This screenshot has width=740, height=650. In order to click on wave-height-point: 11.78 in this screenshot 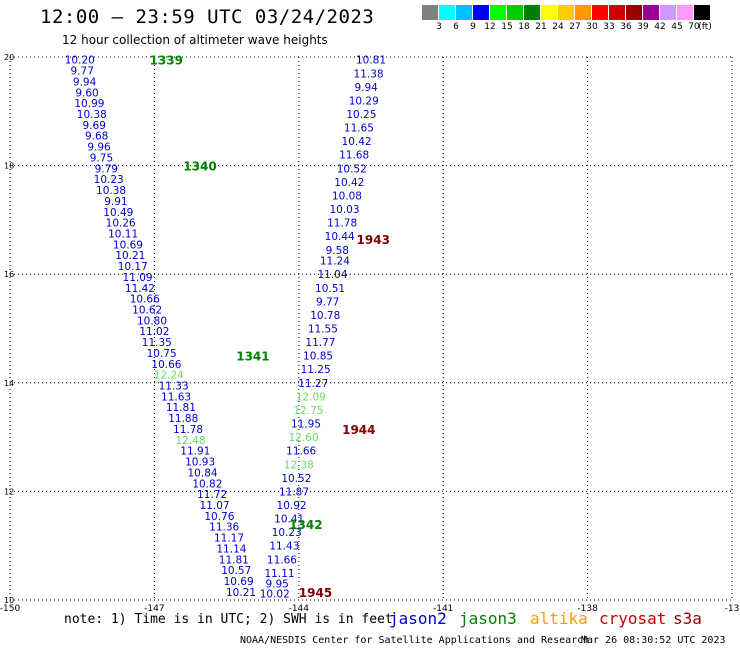, I will do `click(188, 430)`.